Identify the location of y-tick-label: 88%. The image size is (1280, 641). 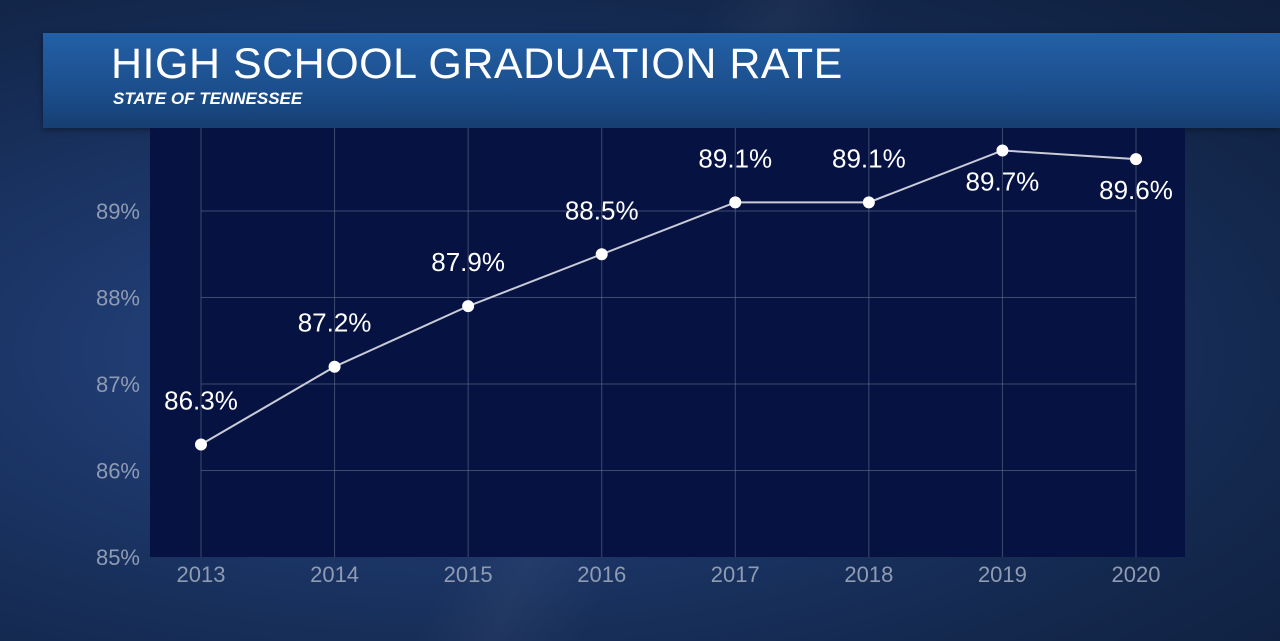
(118, 298).